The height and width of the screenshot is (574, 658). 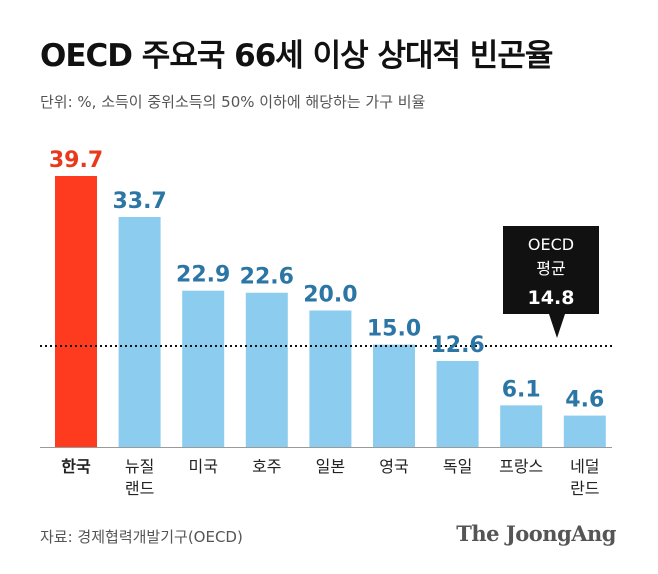 I want to click on callout-label-2: 평균, so click(x=550, y=268).